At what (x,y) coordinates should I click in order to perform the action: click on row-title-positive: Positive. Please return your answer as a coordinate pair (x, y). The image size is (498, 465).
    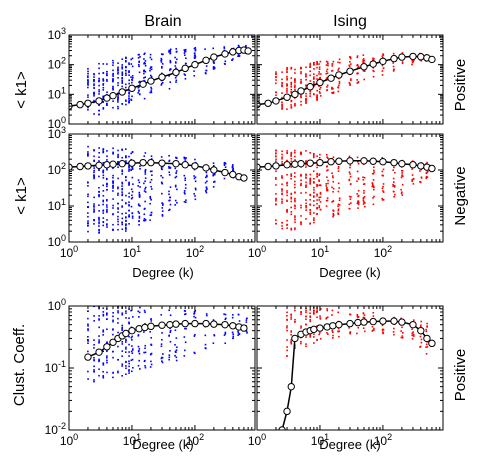
    Looking at the image, I should click on (460, 85).